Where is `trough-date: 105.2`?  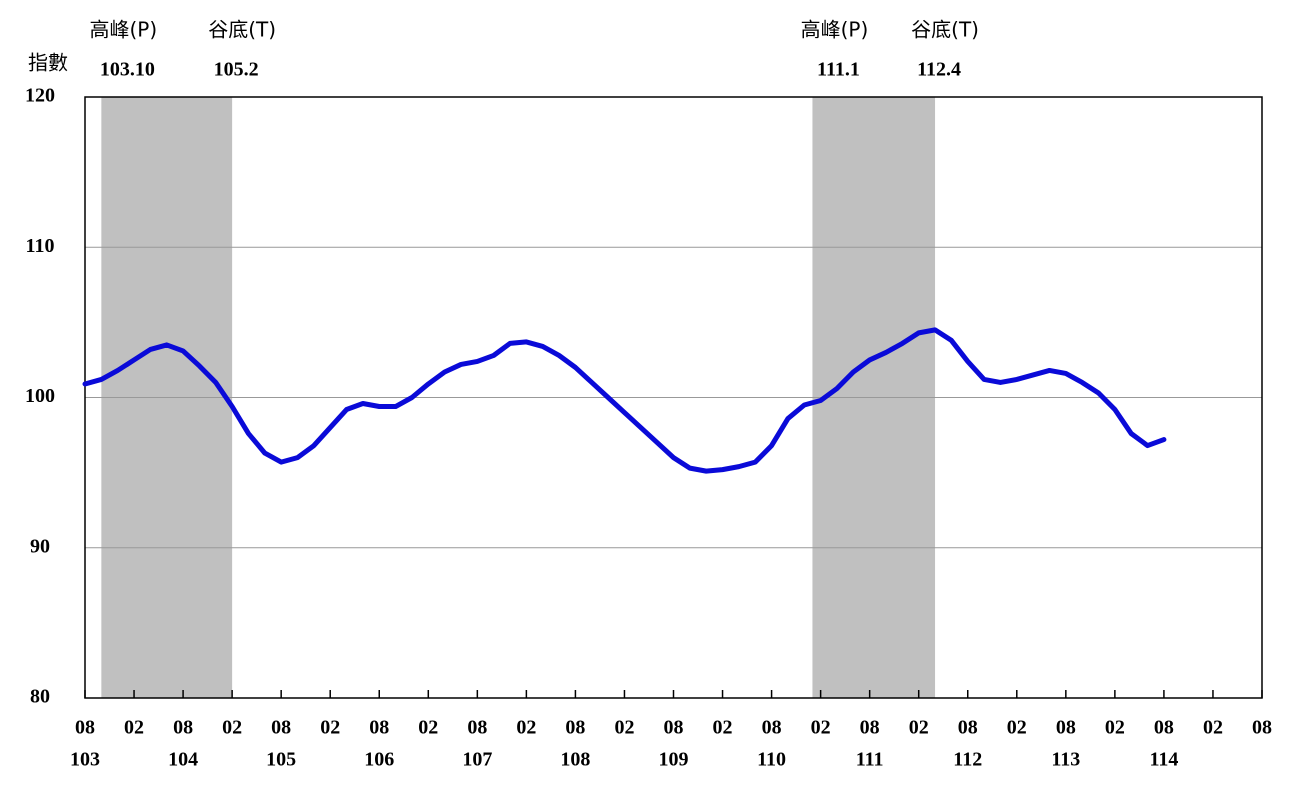
trough-date: 105.2 is located at coordinates (236, 70).